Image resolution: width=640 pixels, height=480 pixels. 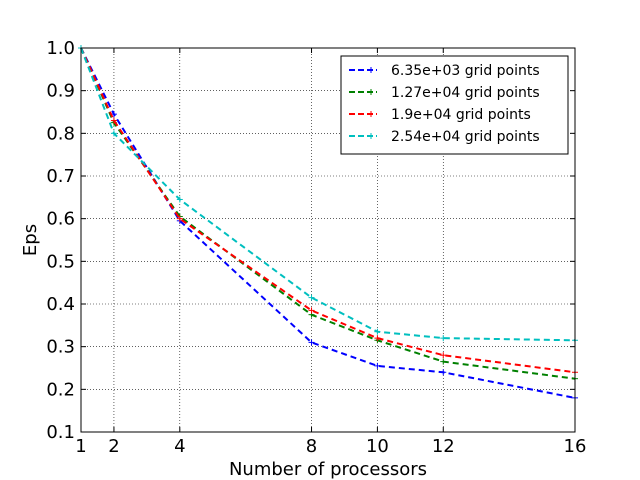 I want to click on y-tick-label: 0.5, so click(x=60, y=261).